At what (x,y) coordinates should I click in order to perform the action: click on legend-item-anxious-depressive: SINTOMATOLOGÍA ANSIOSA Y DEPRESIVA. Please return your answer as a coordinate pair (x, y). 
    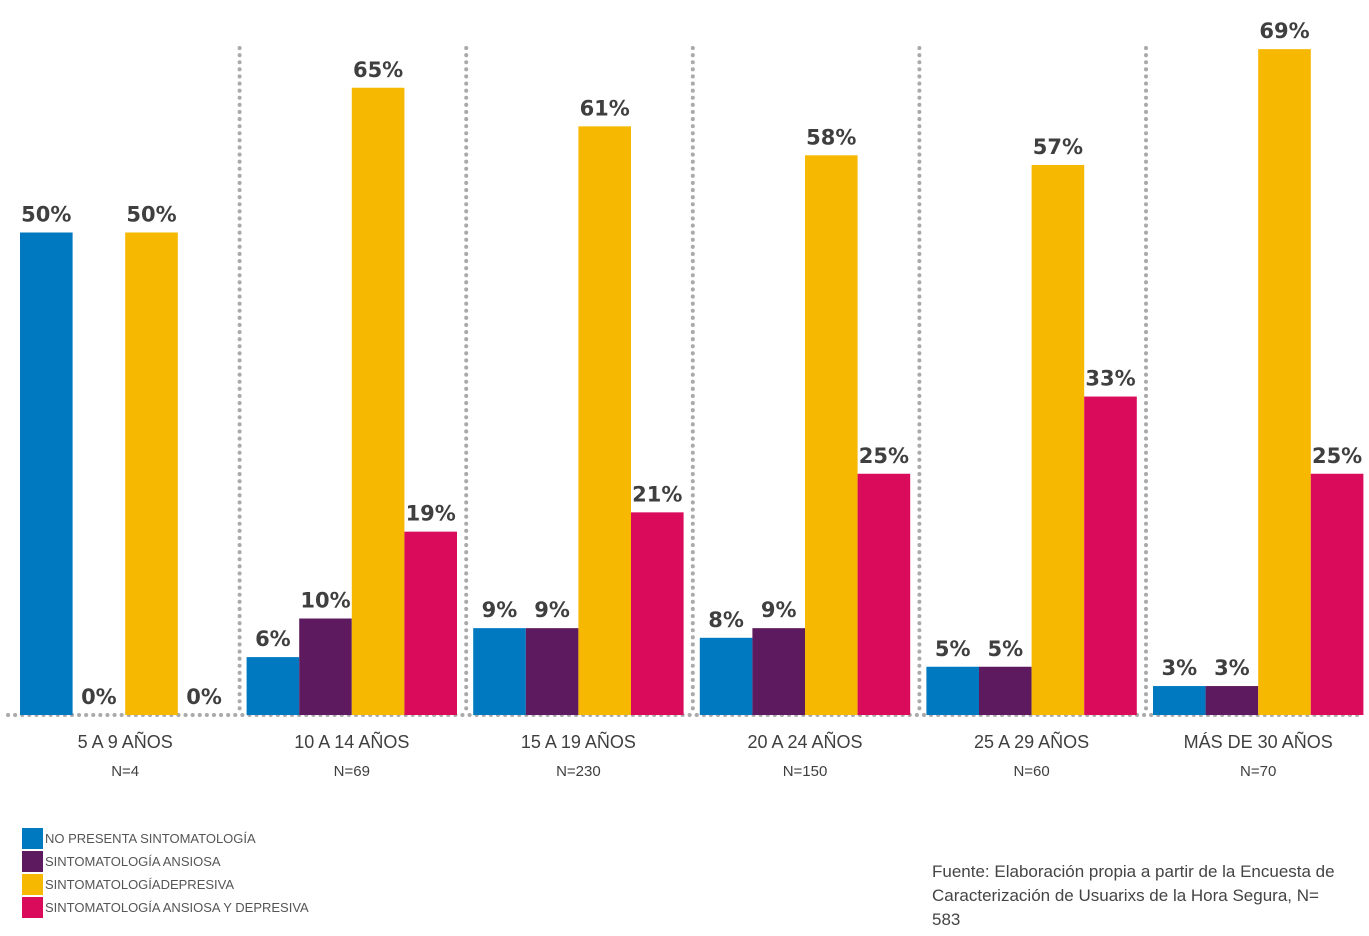
    Looking at the image, I should click on (165, 907).